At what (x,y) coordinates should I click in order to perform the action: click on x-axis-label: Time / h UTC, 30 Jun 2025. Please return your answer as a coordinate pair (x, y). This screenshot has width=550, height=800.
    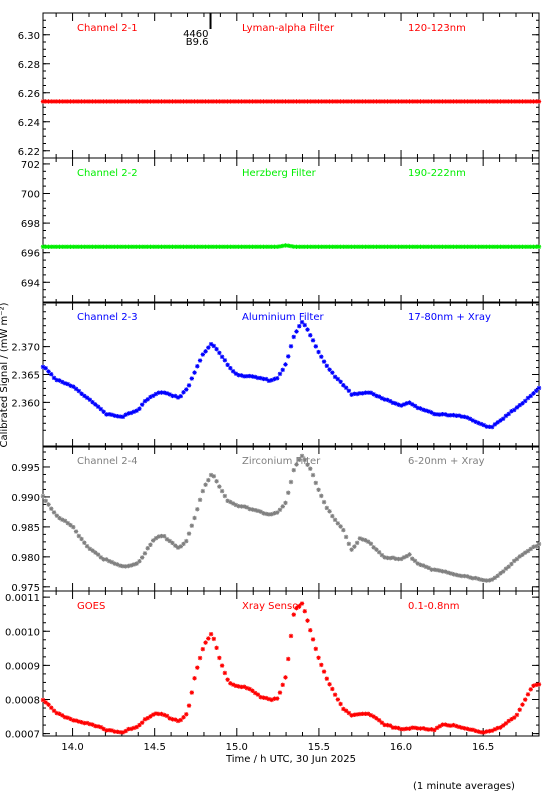
    Looking at the image, I should click on (290, 759).